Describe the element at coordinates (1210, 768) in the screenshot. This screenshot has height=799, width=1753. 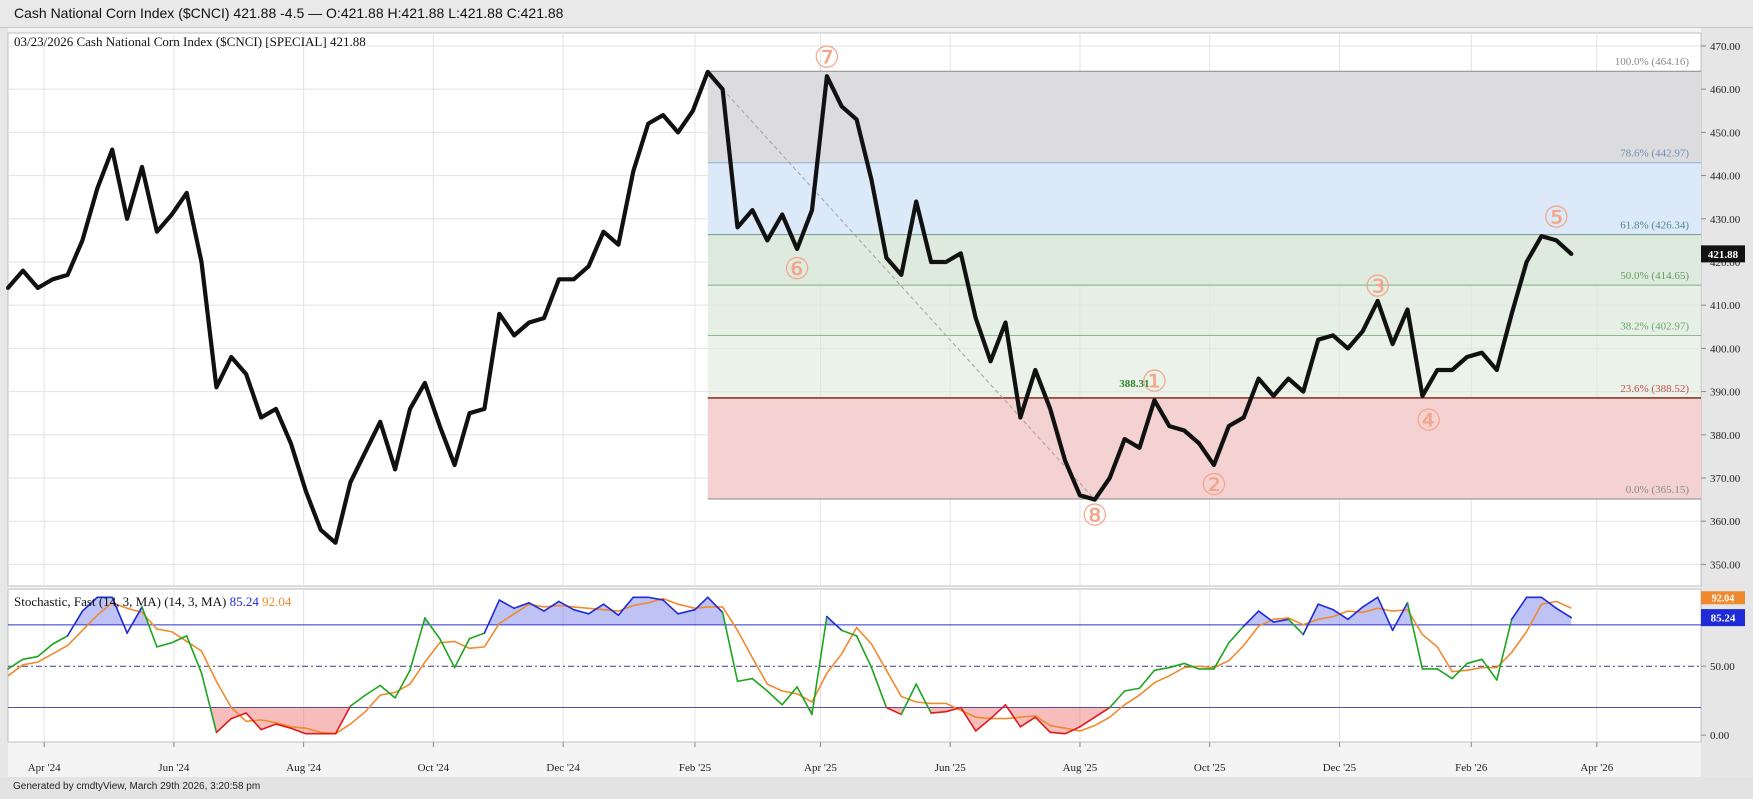
I see `x-tick-label: Oct '25` at that location.